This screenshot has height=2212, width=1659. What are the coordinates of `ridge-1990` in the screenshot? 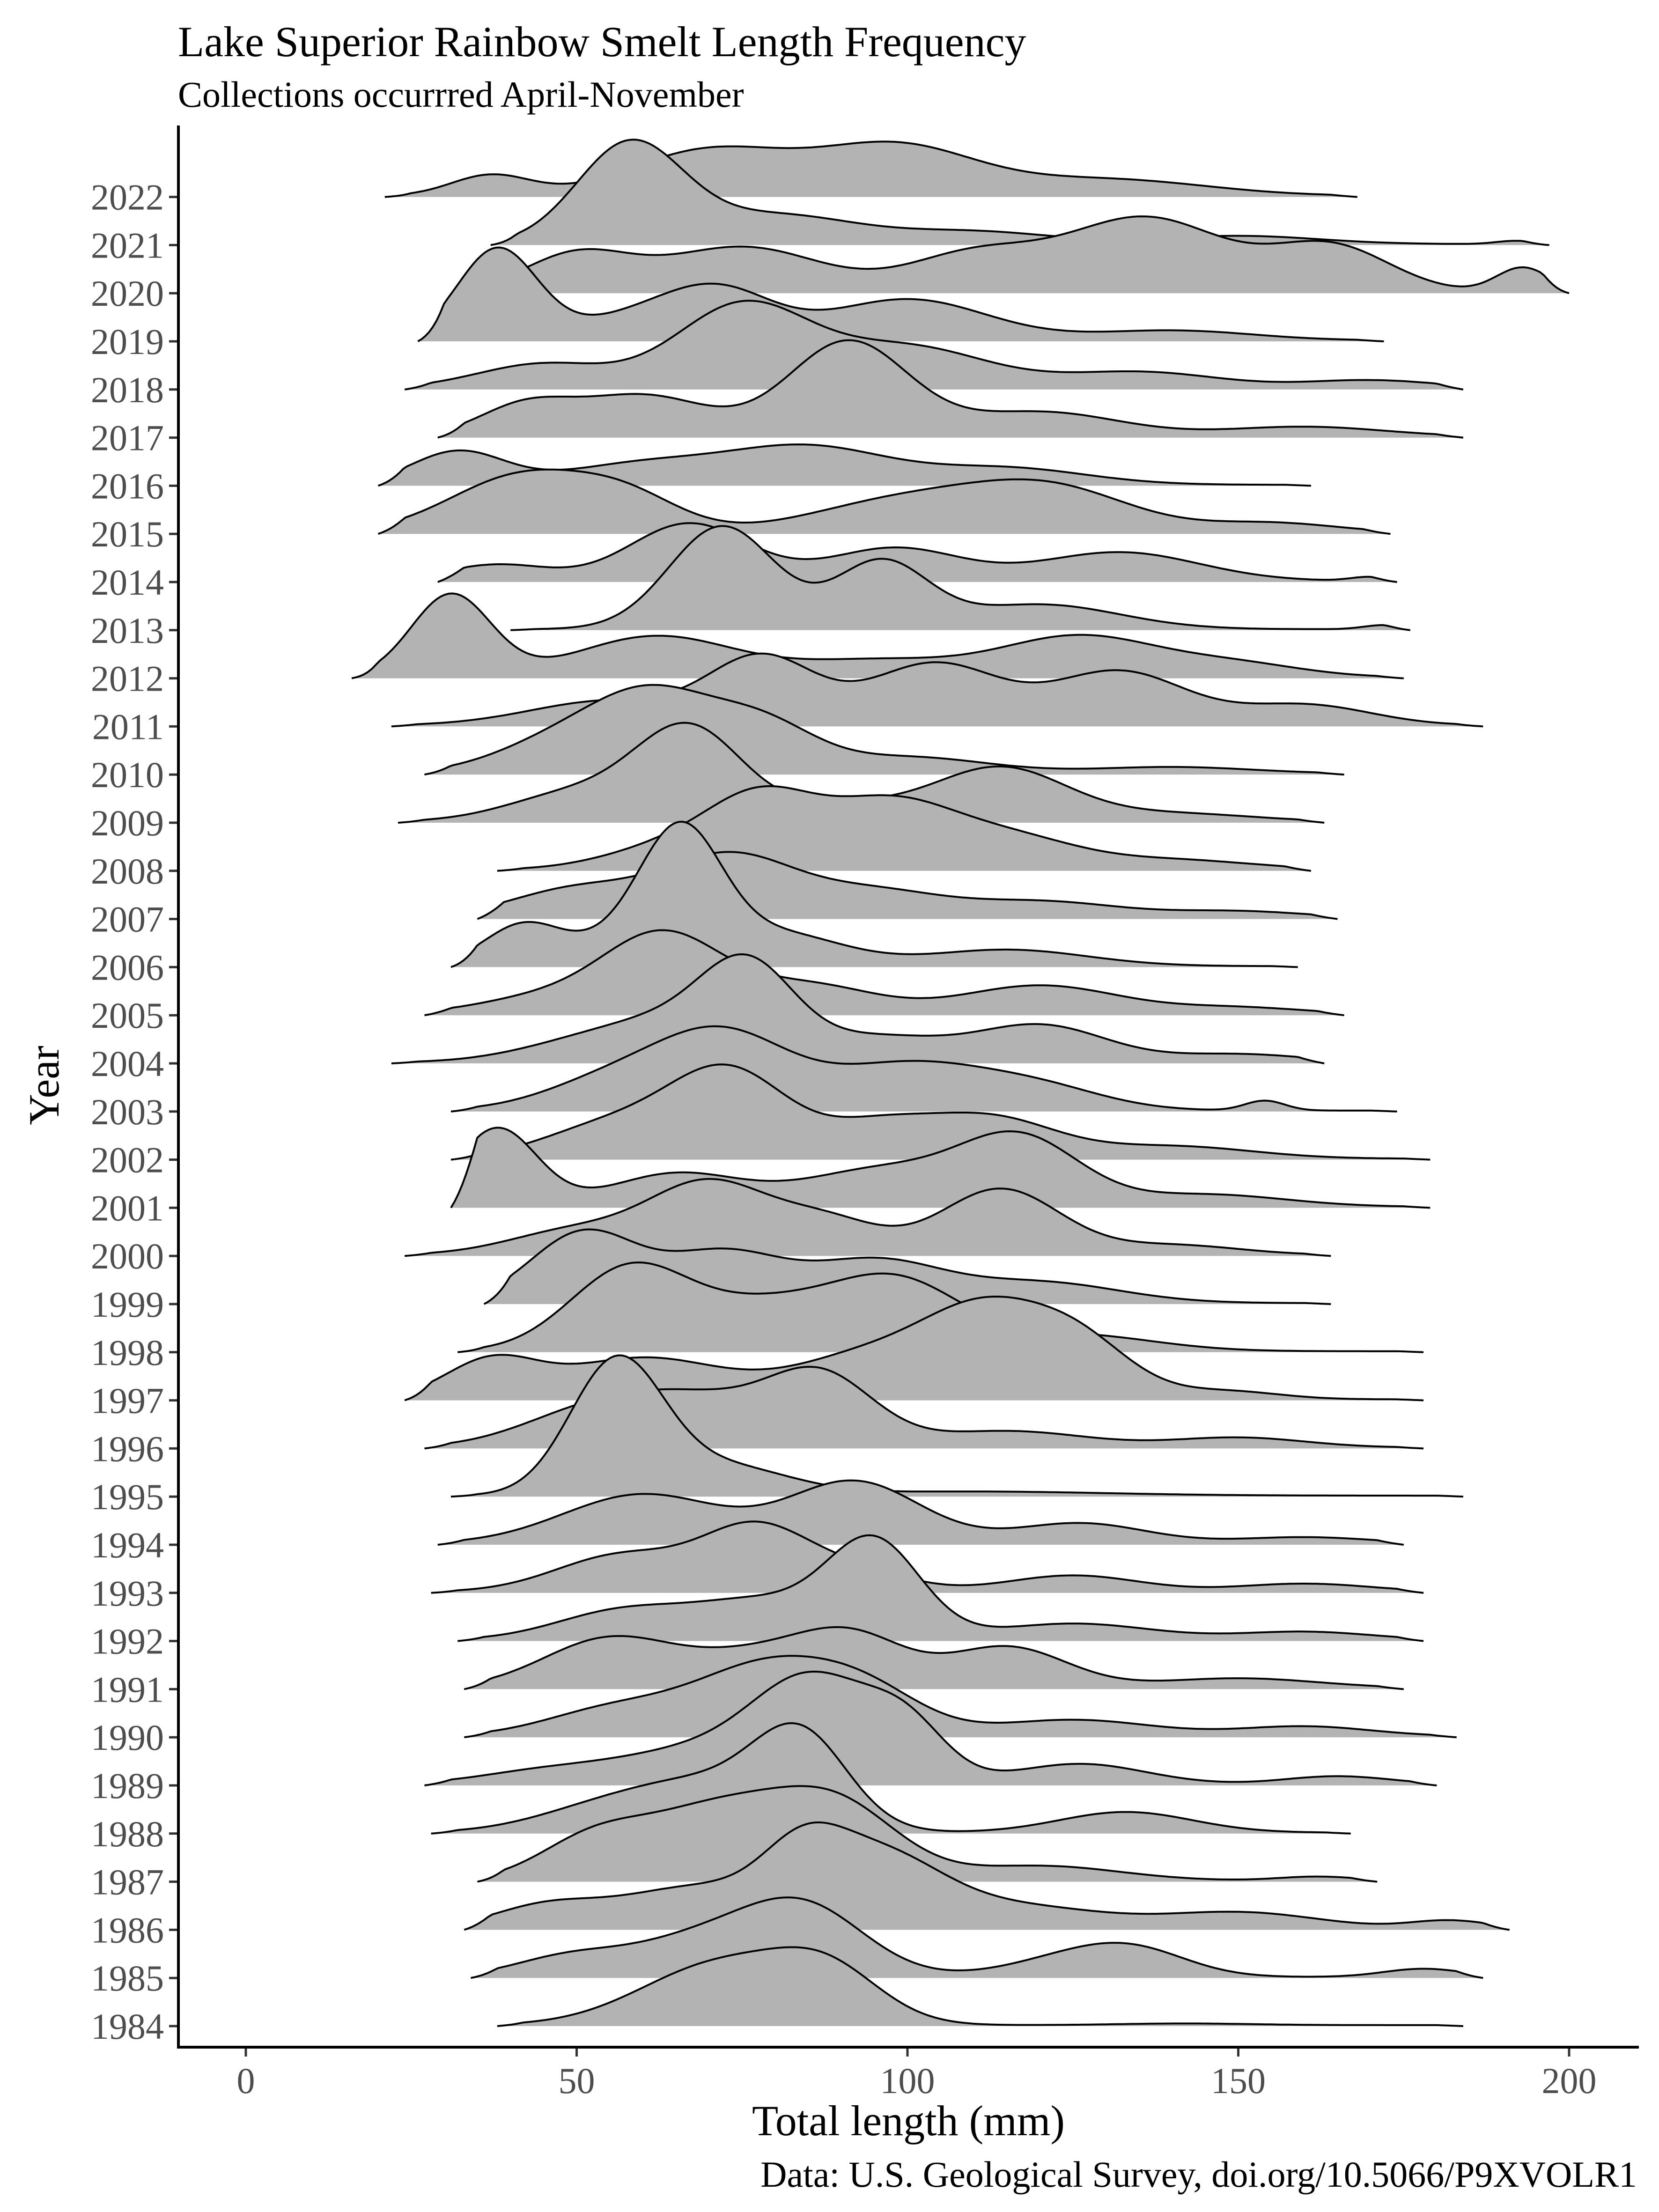 It's located at (961, 1697).